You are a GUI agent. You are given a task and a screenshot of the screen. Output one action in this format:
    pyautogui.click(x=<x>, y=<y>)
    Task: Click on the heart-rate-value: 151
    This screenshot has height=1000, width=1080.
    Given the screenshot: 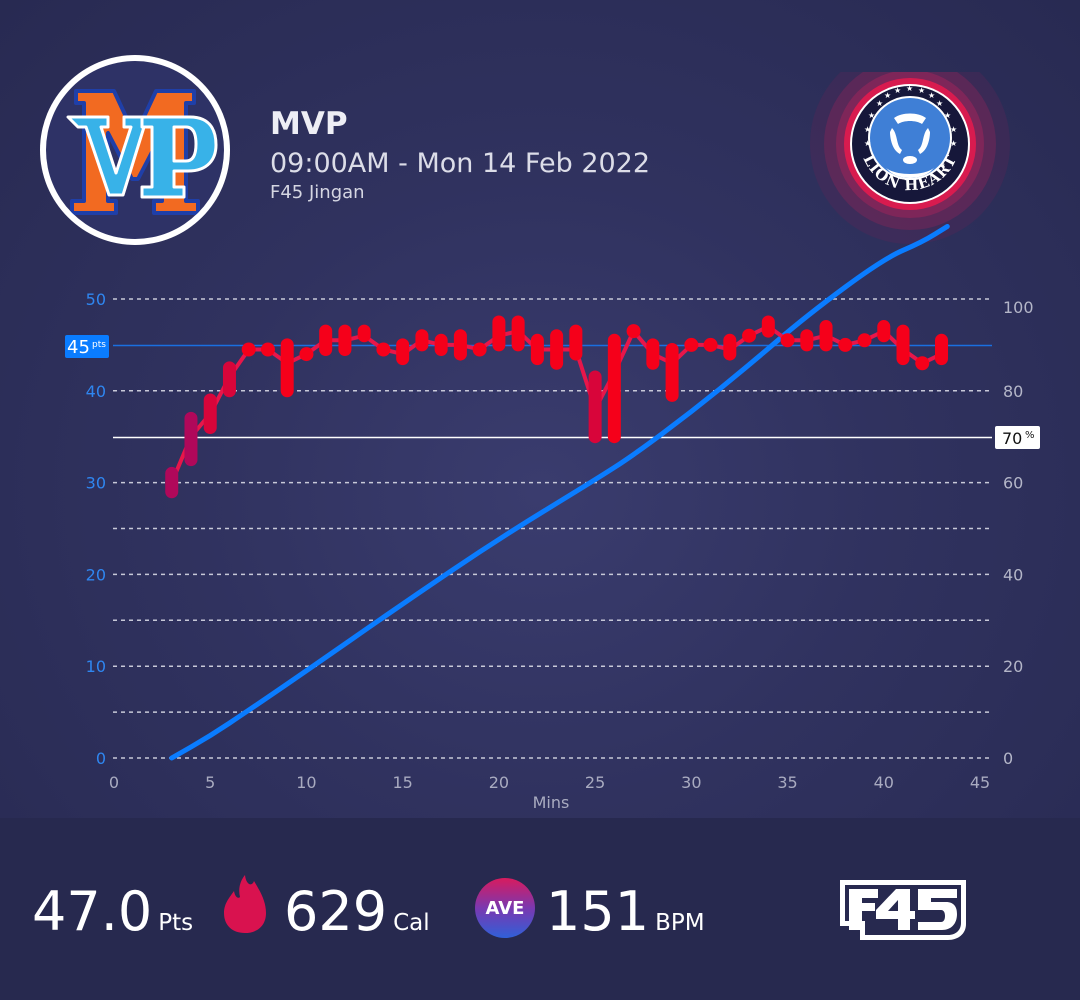 What is the action you would take?
    pyautogui.click(x=598, y=911)
    